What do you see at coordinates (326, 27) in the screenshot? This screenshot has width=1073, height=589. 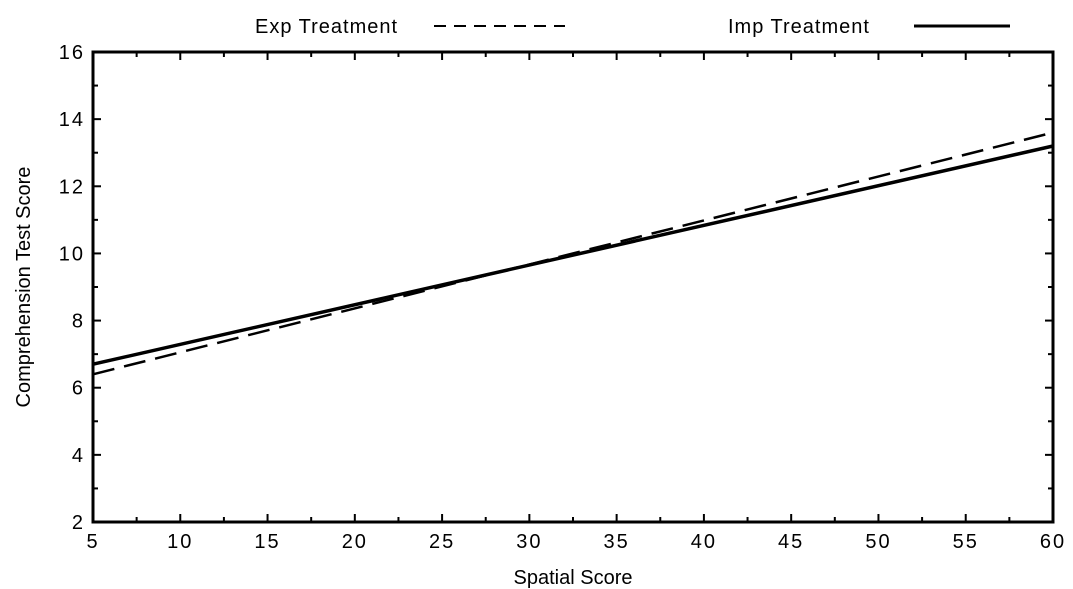 I see `legend-label: Exp Treatment` at bounding box center [326, 27].